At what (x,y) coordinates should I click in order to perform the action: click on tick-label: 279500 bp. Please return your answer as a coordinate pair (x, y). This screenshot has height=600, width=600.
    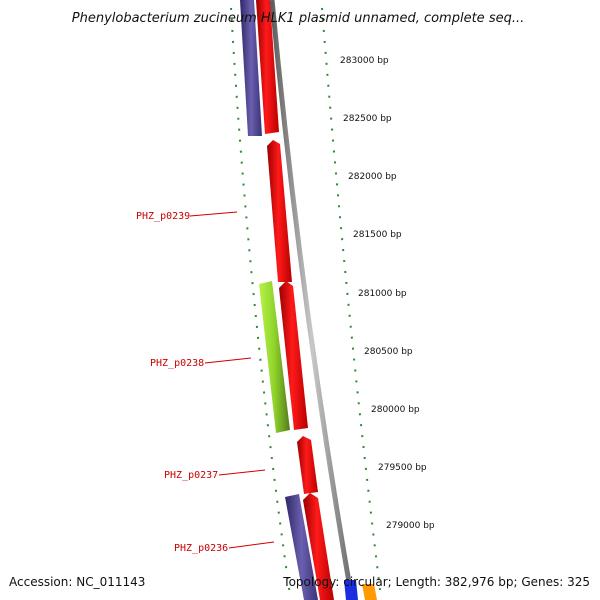
    Looking at the image, I should click on (402, 468).